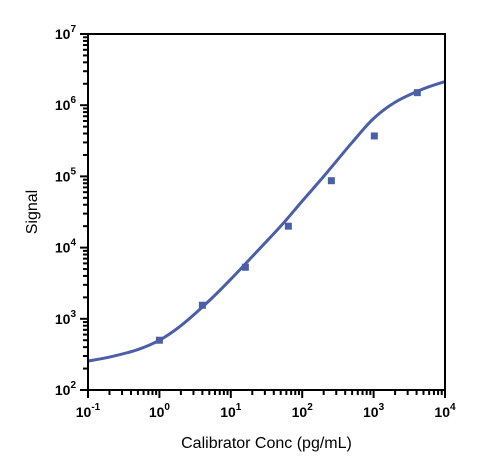 The height and width of the screenshot is (475, 500). What do you see at coordinates (266, 443) in the screenshot?
I see `x-axis-title: Calibrator Conc (pg/mL)` at bounding box center [266, 443].